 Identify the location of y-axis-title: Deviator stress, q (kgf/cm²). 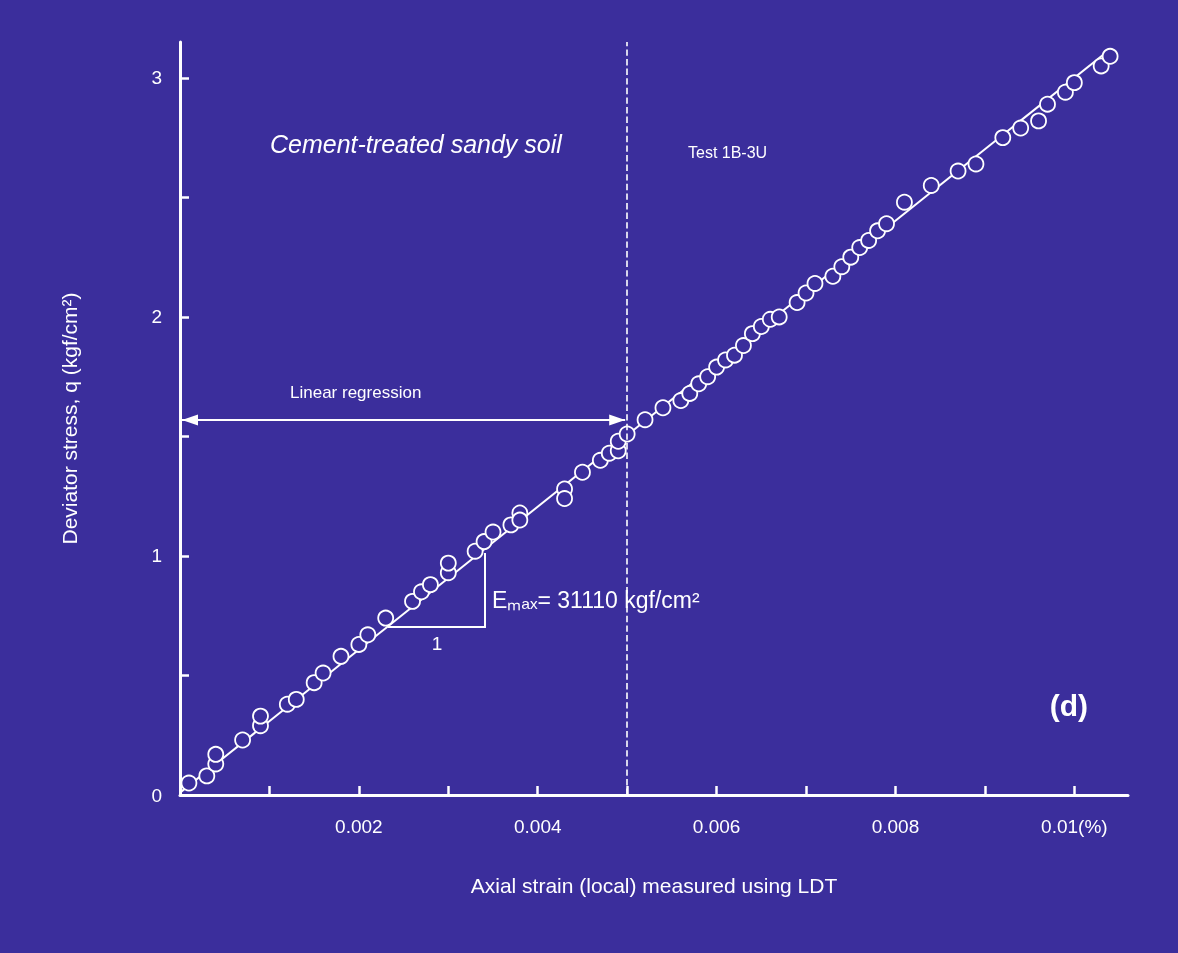
(69, 418).